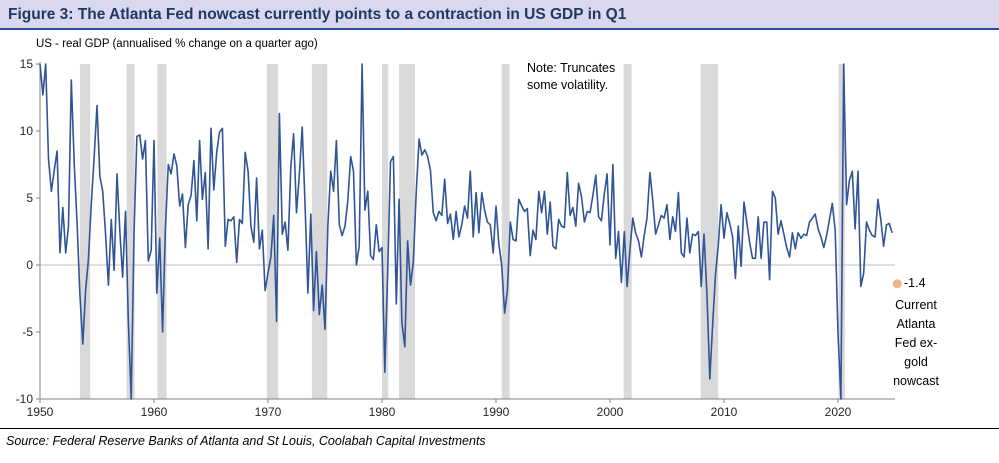 This screenshot has width=999, height=463. I want to click on nowcast-dot, so click(897, 284).